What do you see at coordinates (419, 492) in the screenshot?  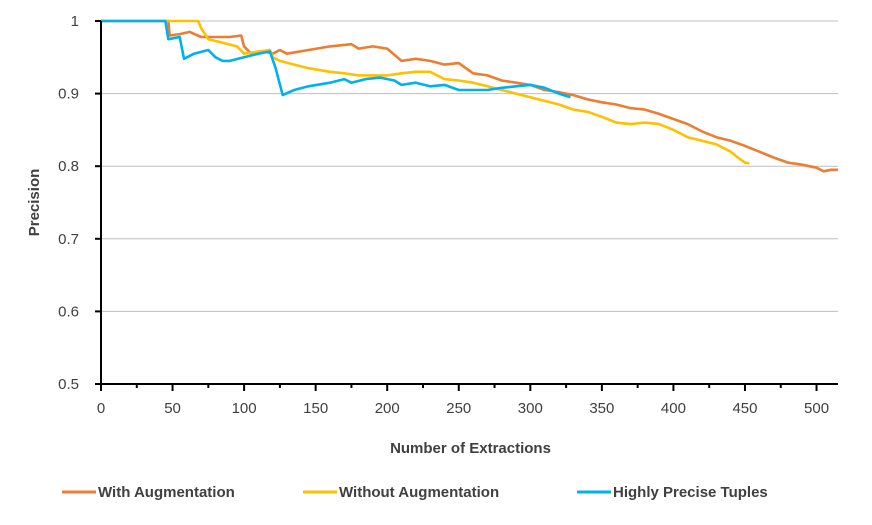 I see `legend-label-2: Without Augmentation` at bounding box center [419, 492].